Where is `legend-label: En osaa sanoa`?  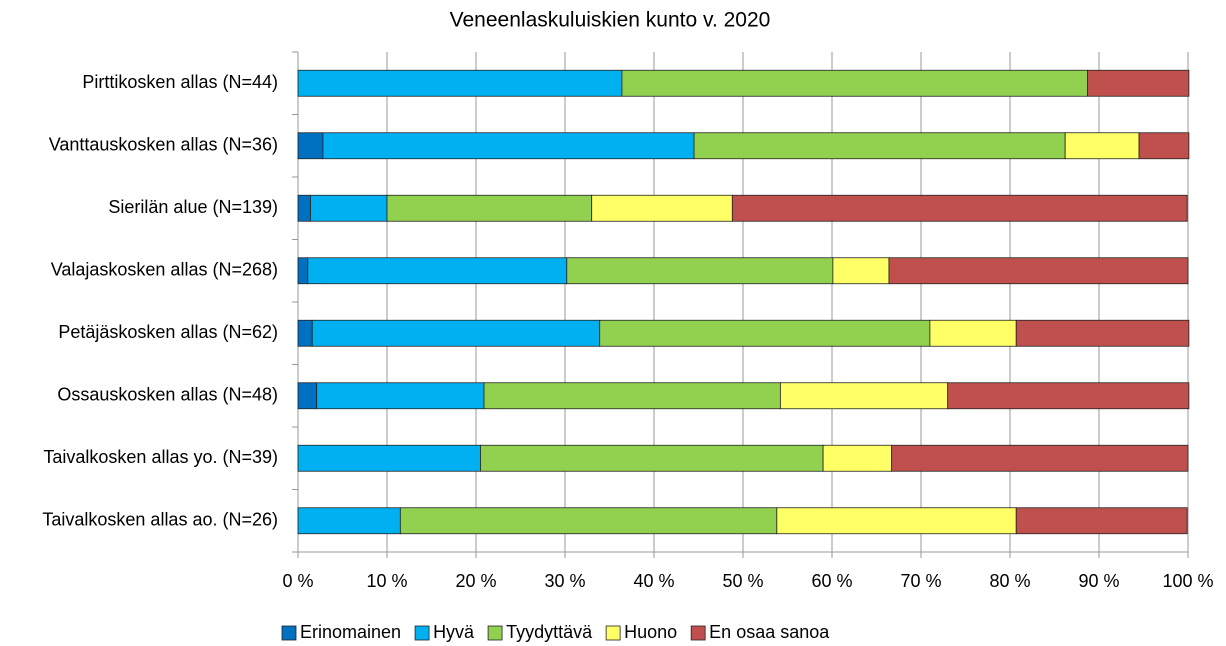 legend-label: En osaa sanoa is located at coordinates (769, 632).